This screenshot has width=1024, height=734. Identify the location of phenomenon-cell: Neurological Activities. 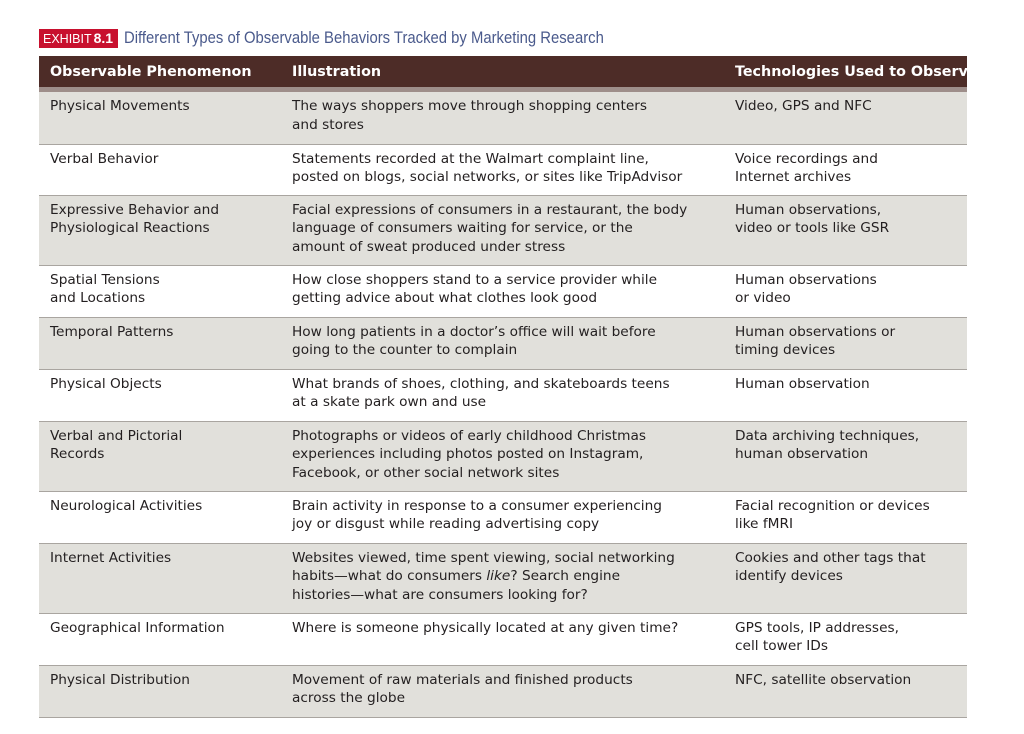
(160, 517).